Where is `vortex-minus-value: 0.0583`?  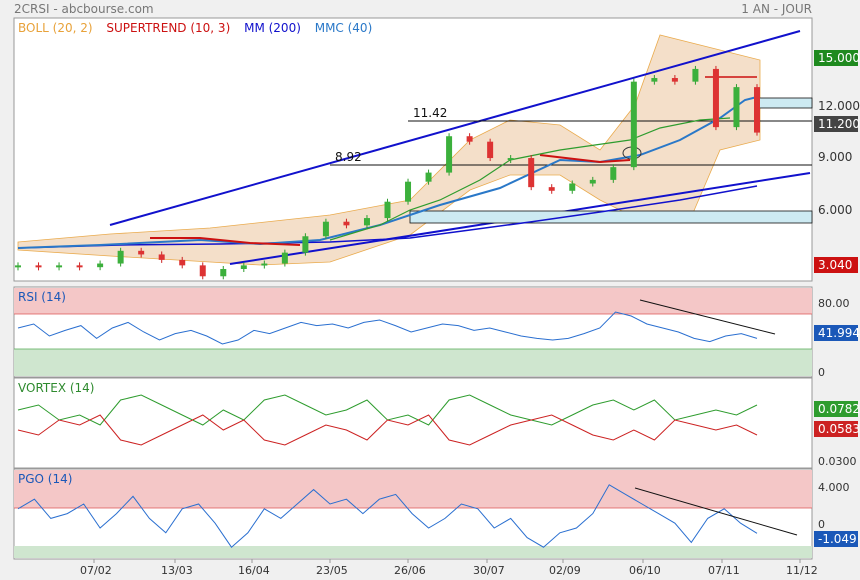
vortex-minus-value: 0.0583 is located at coordinates (839, 429).